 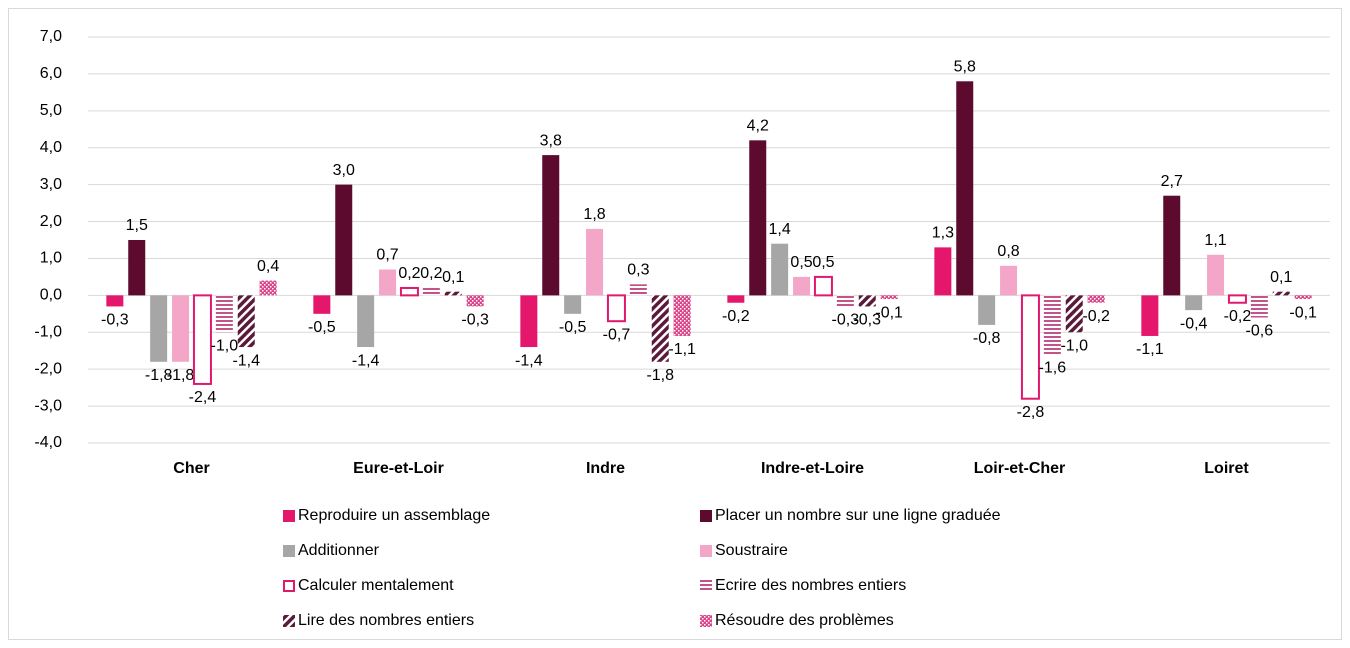 I want to click on y-tick-label: 5,0, so click(x=51, y=110).